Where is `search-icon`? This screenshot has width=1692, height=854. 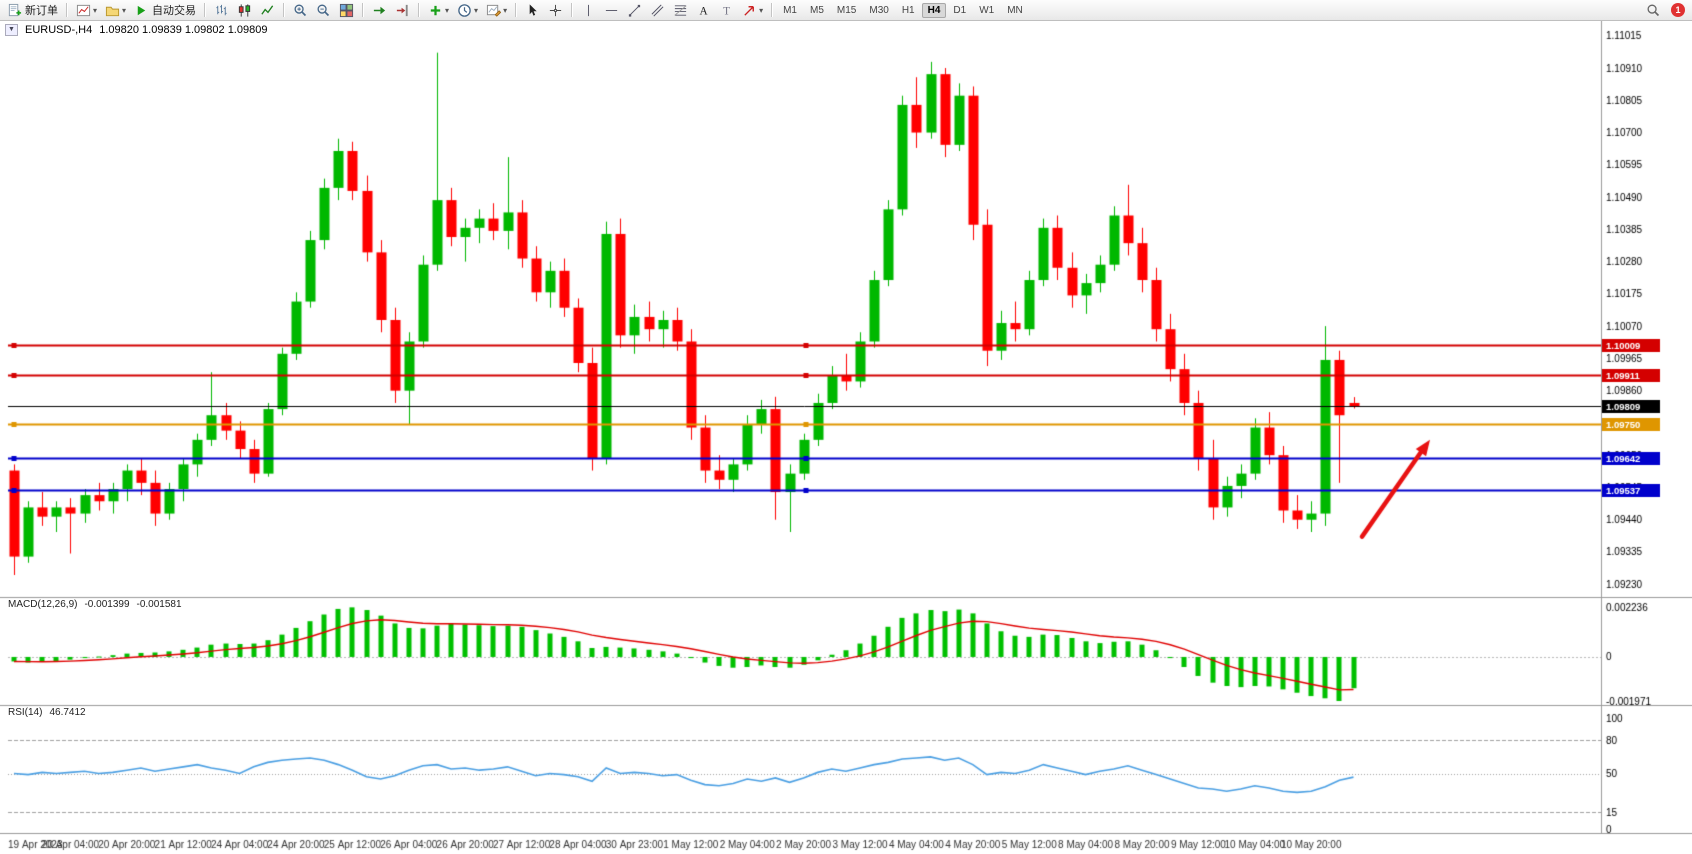 search-icon is located at coordinates (1653, 10).